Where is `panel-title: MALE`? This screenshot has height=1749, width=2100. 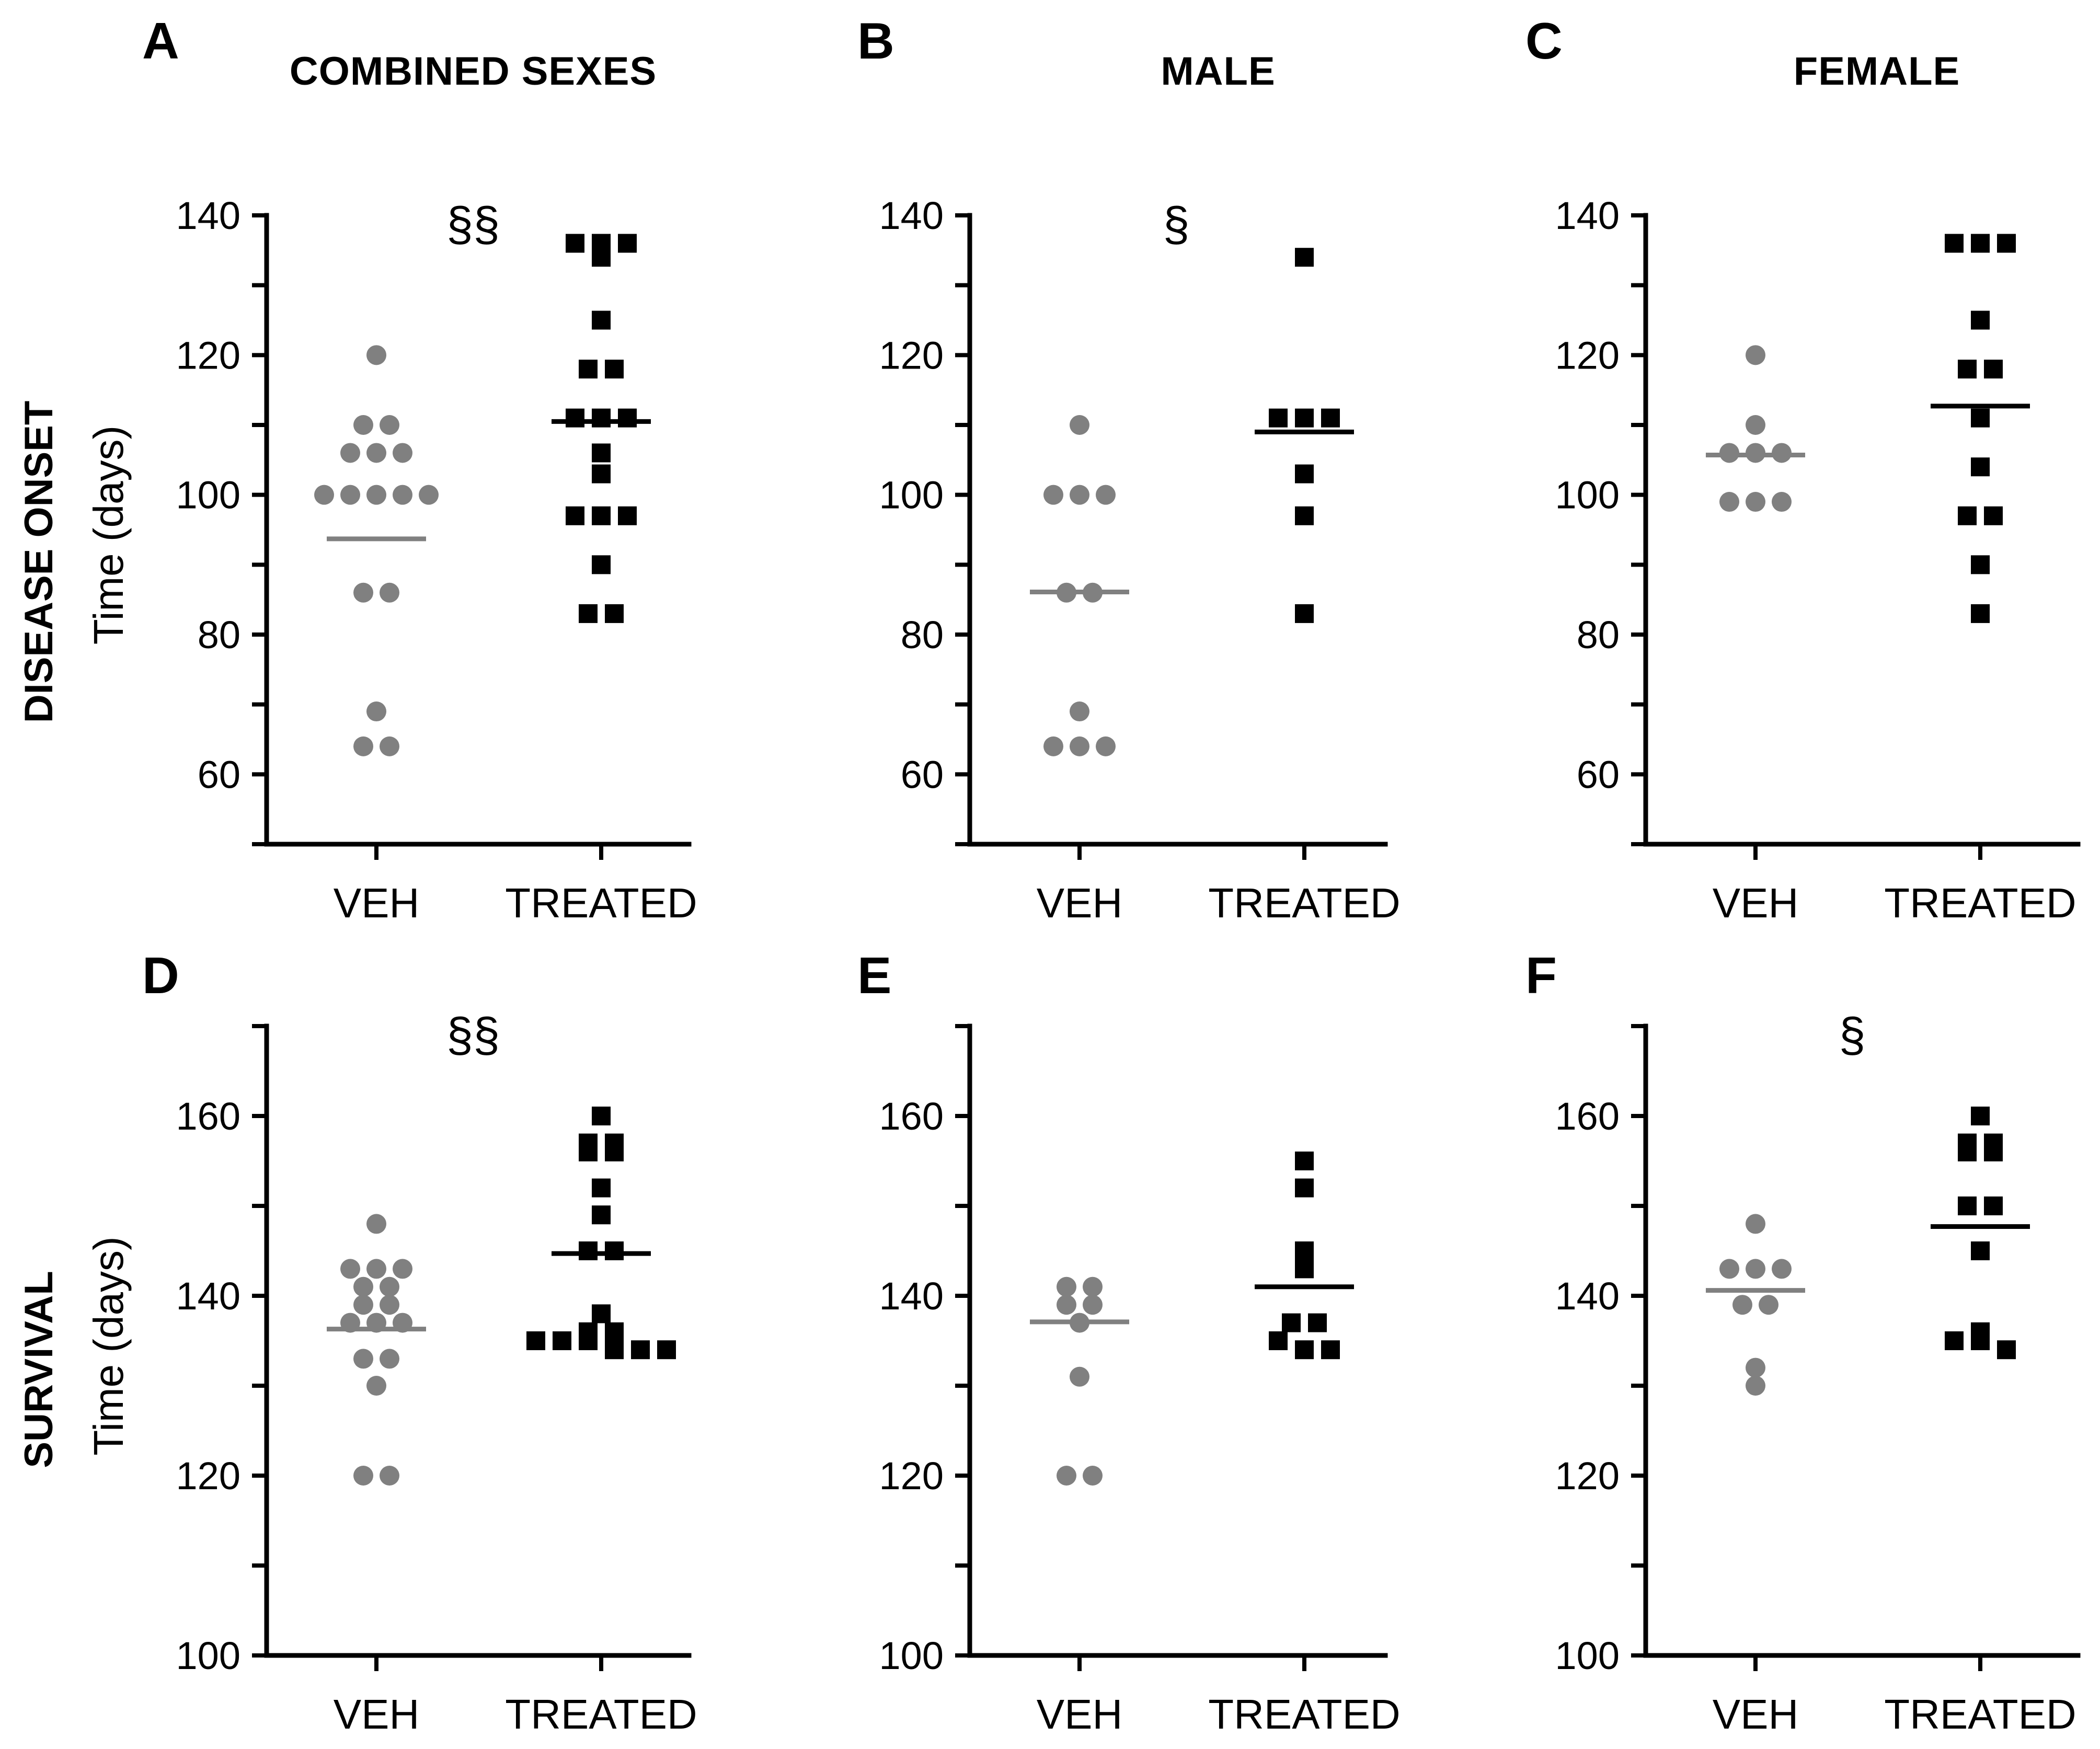 panel-title: MALE is located at coordinates (1218, 71).